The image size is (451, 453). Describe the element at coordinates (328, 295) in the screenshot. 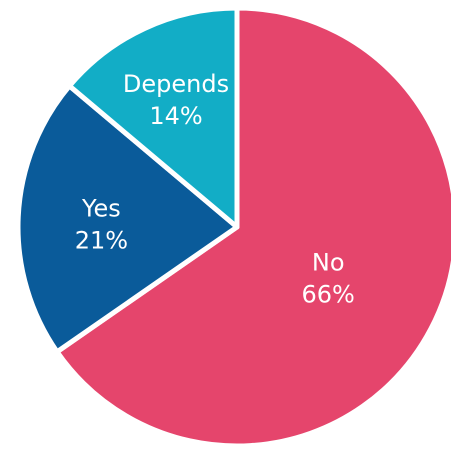

I see `slice-value-no: 66%` at that location.